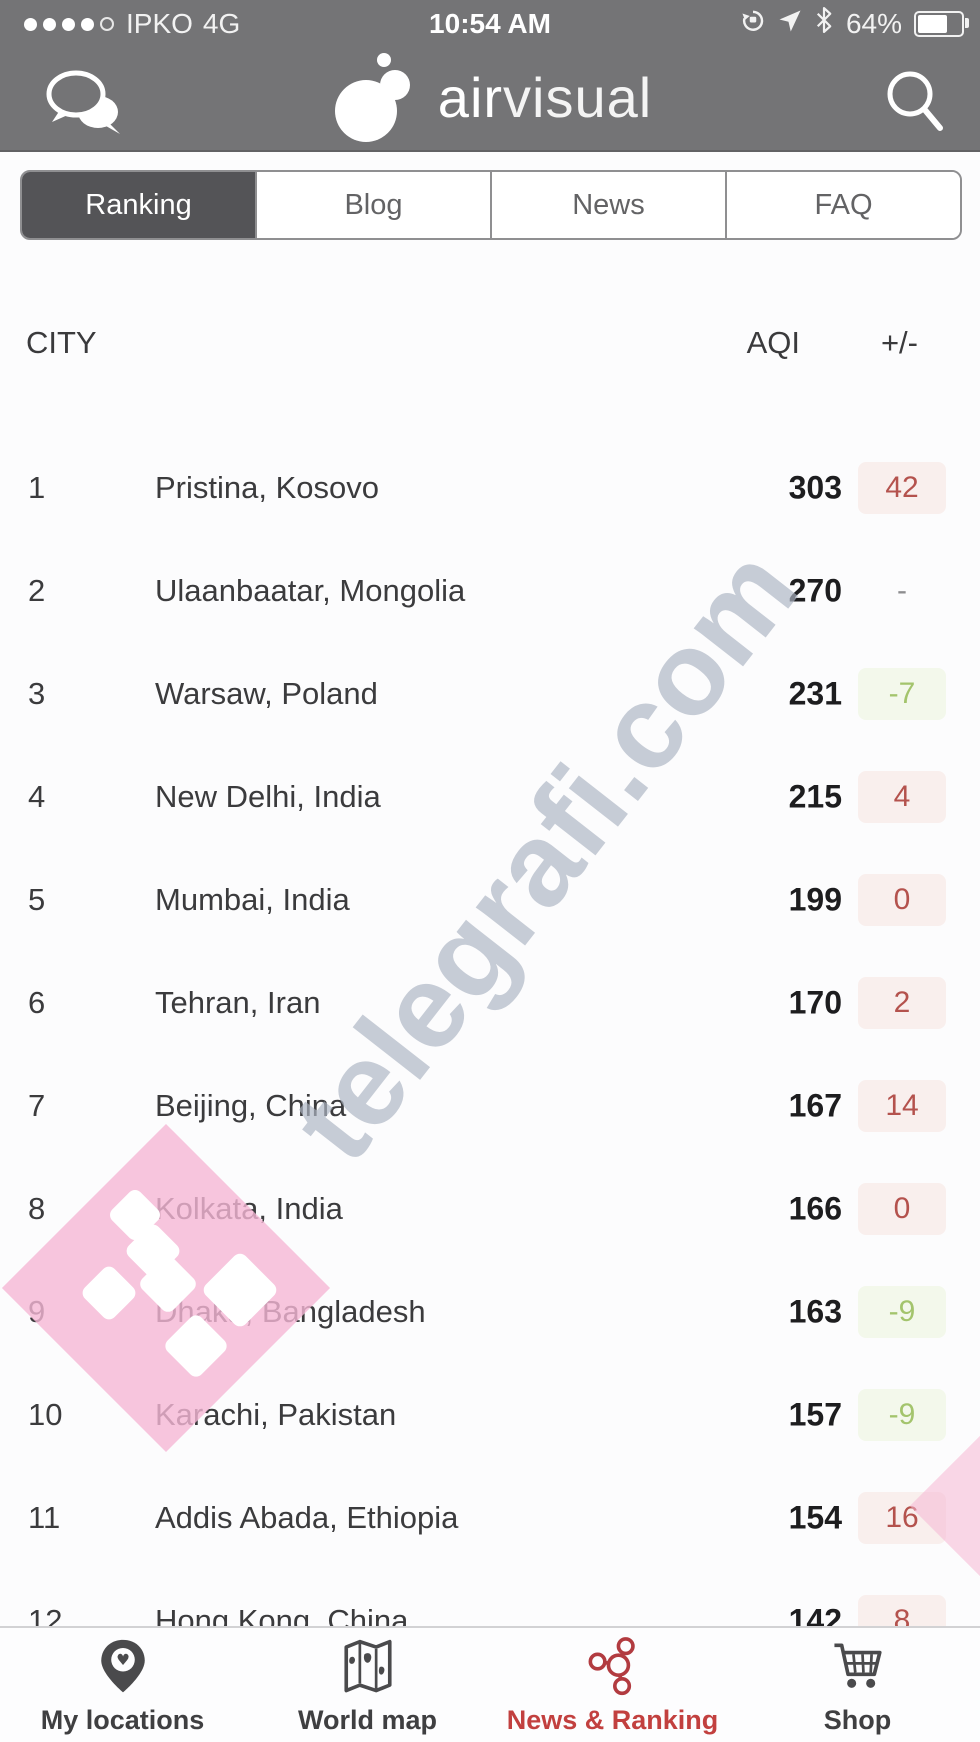 This screenshot has width=980, height=1742. What do you see at coordinates (44, 1517) in the screenshot?
I see `rank-number: 11` at bounding box center [44, 1517].